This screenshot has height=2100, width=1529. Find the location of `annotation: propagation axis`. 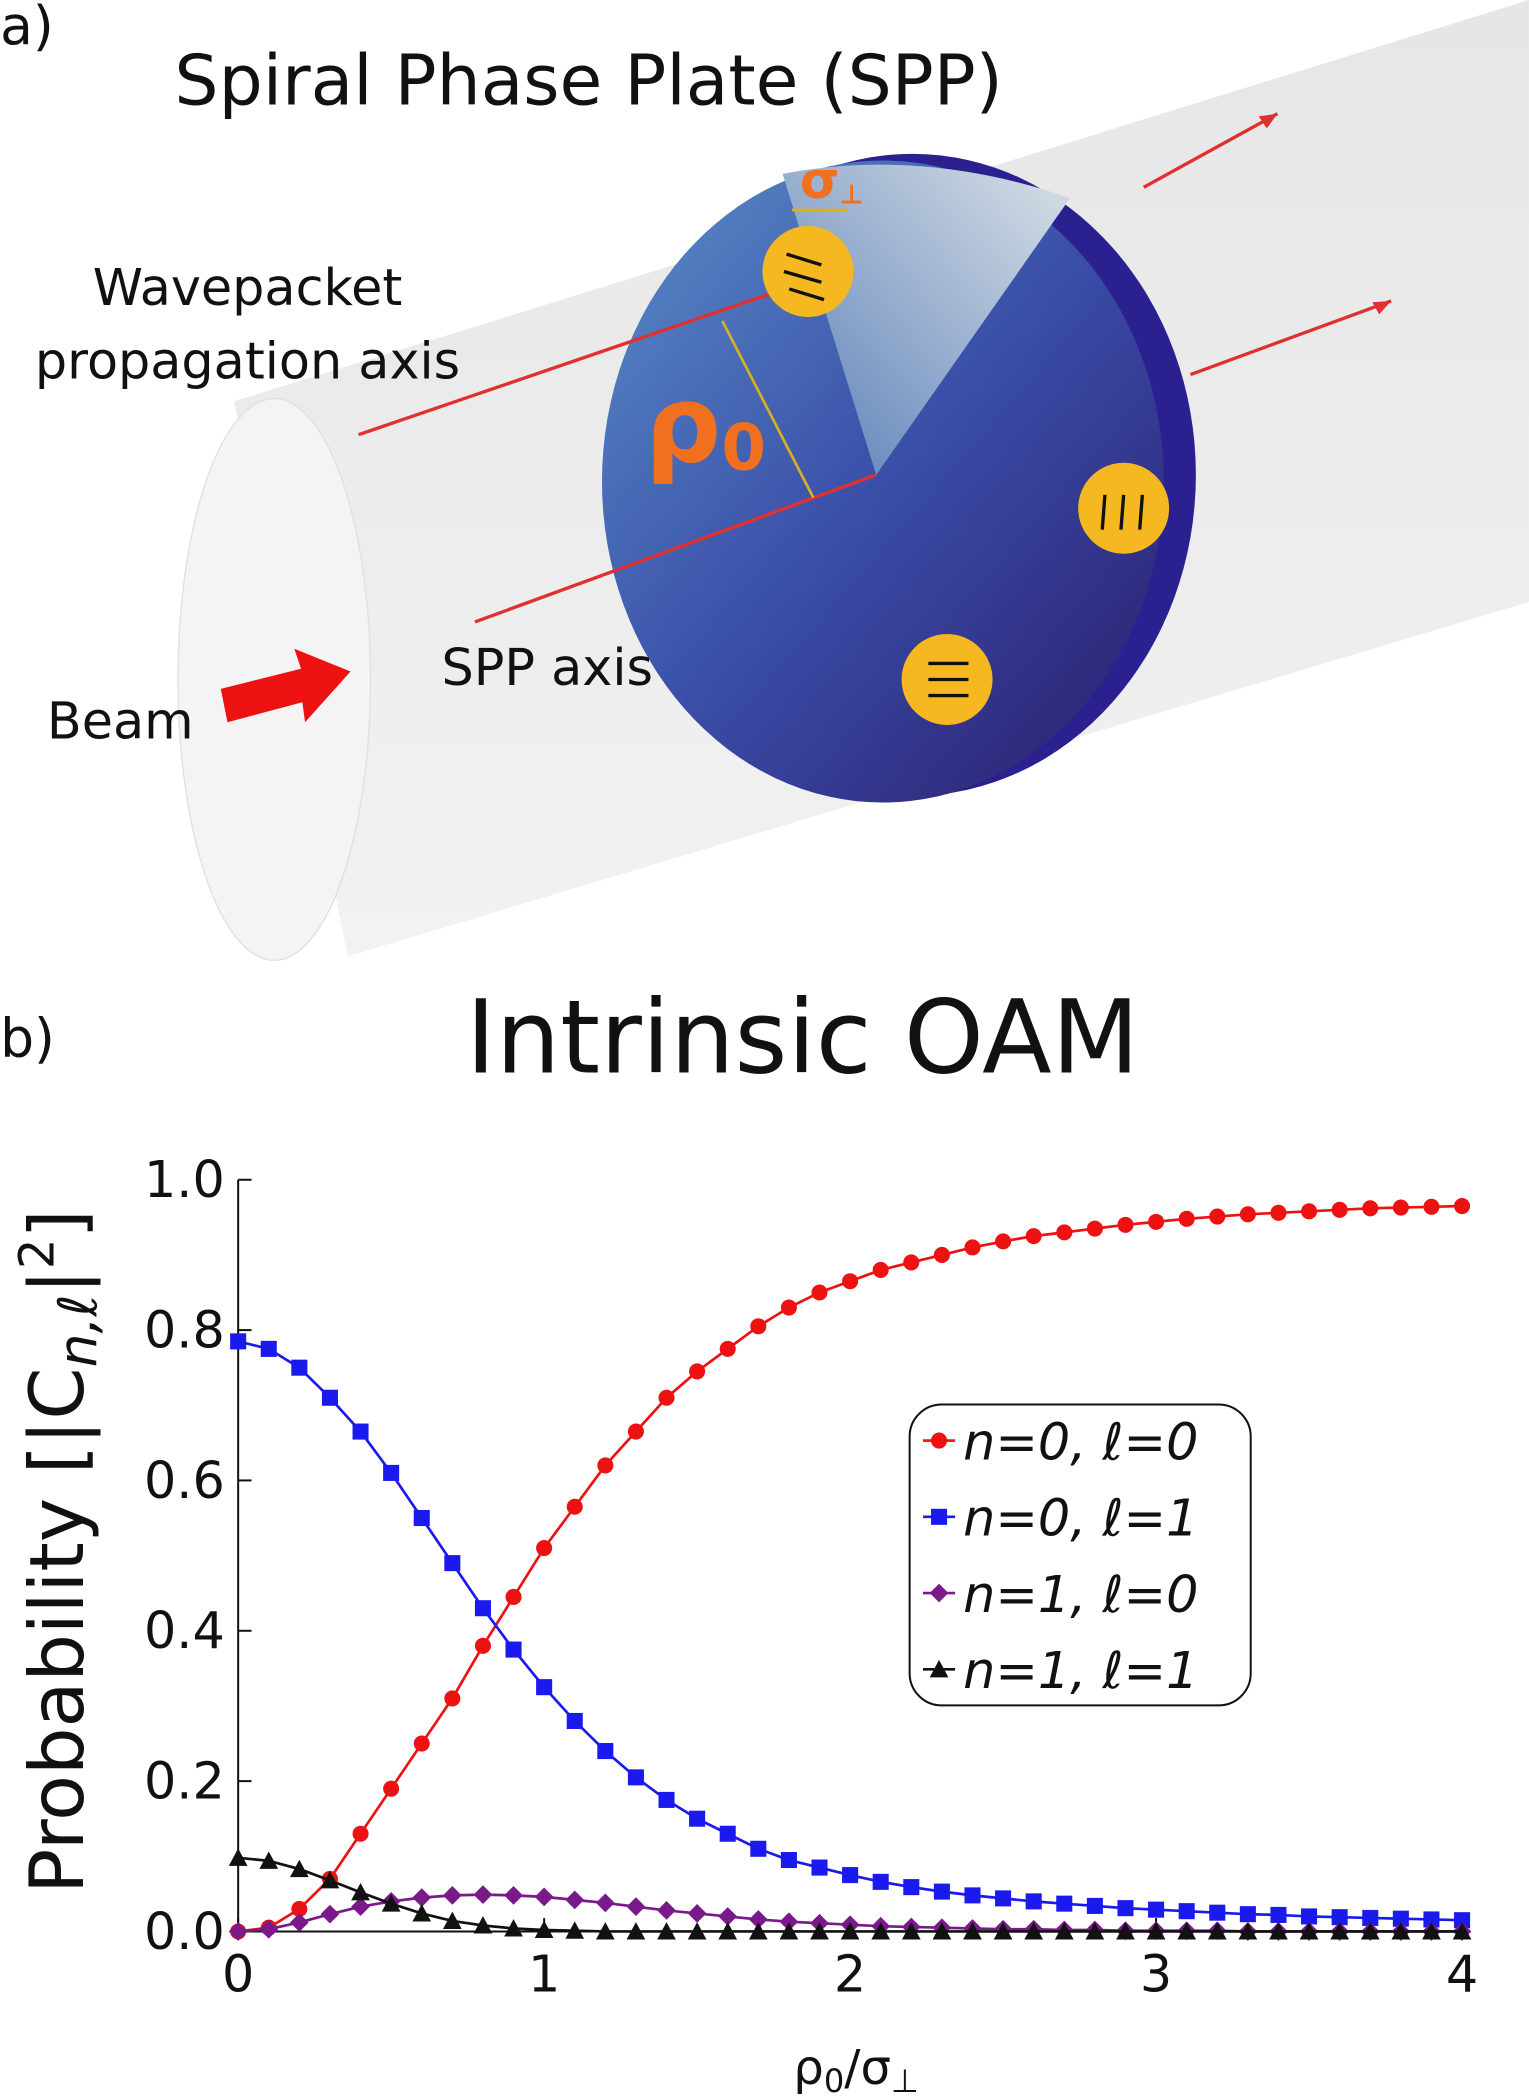

annotation: propagation axis is located at coordinates (247, 361).